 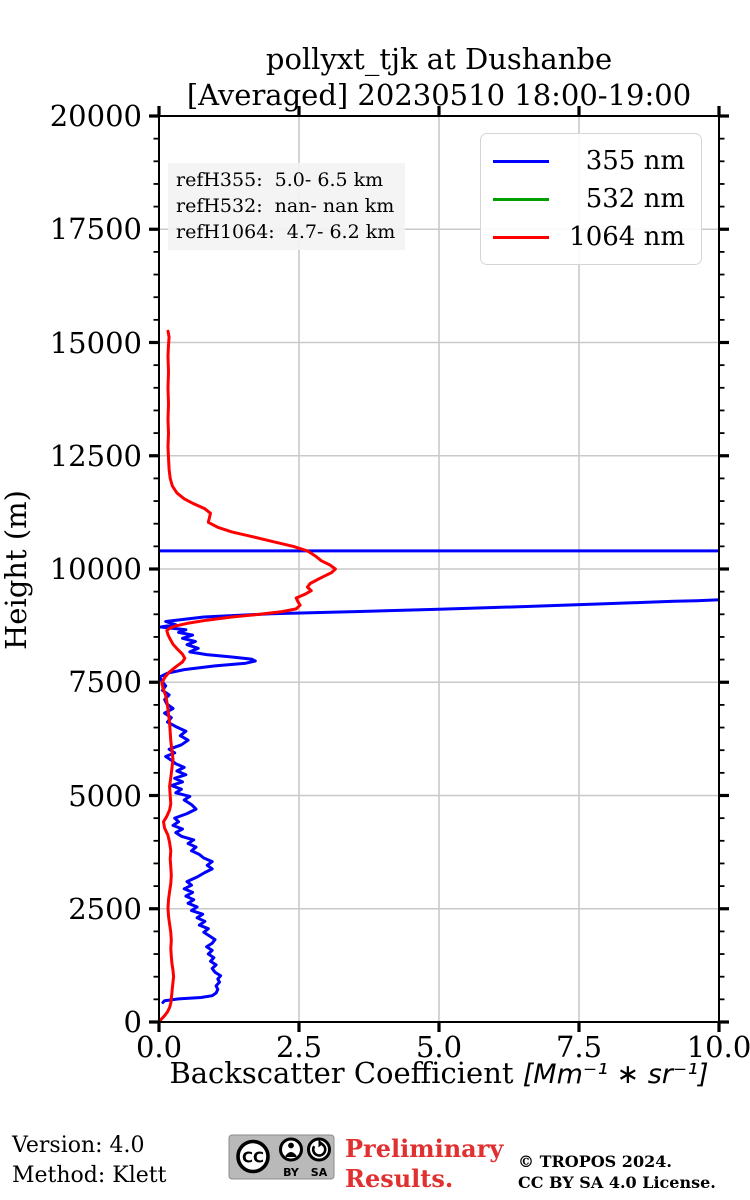 I want to click on sa-arrow-head, so click(x=321, y=1143).